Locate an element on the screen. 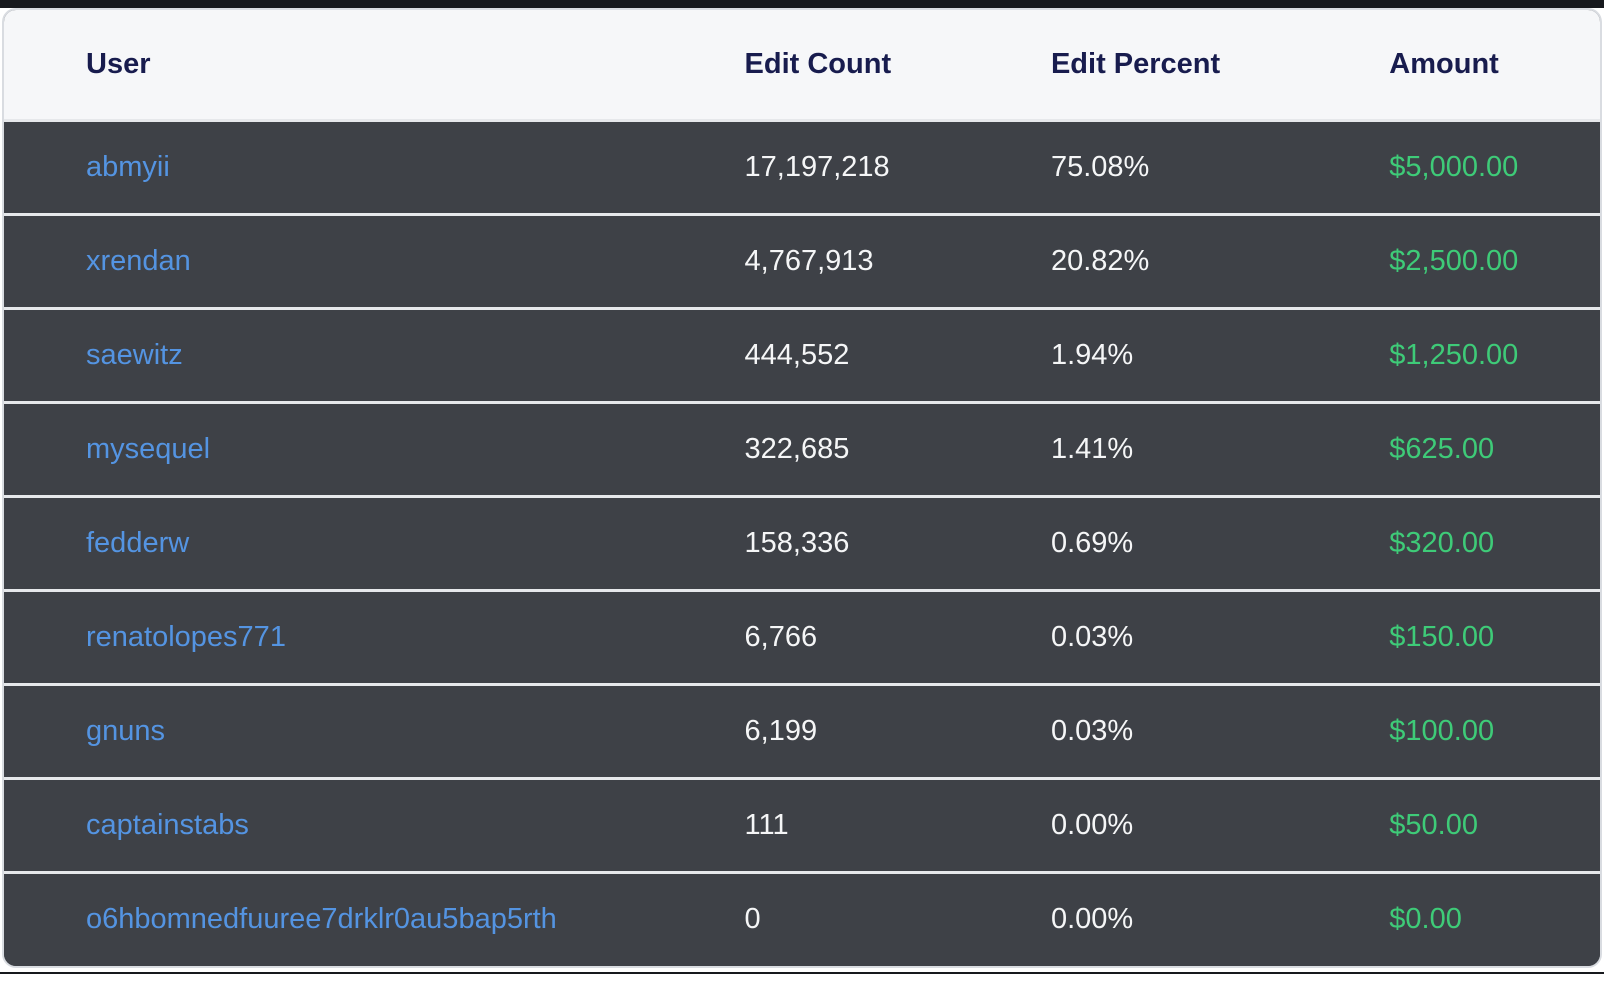 The height and width of the screenshot is (1004, 1604). amount-cell: $320.00 is located at coordinates (1442, 542).